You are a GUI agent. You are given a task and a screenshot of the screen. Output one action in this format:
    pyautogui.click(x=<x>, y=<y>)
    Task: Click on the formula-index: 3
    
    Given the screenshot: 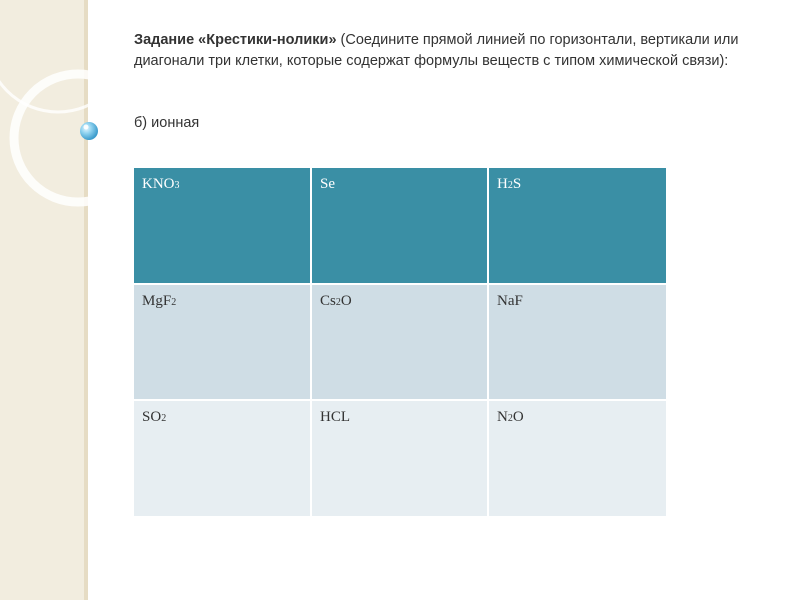 What is the action you would take?
    pyautogui.click(x=177, y=185)
    